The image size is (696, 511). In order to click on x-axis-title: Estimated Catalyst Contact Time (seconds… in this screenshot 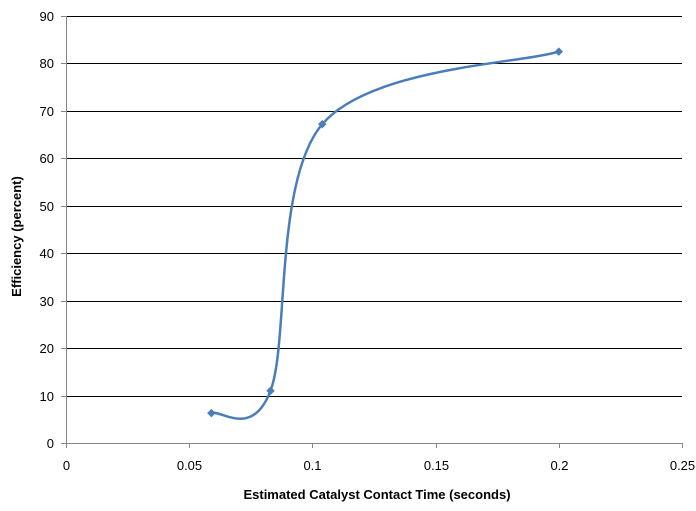, I will do `click(376, 494)`.